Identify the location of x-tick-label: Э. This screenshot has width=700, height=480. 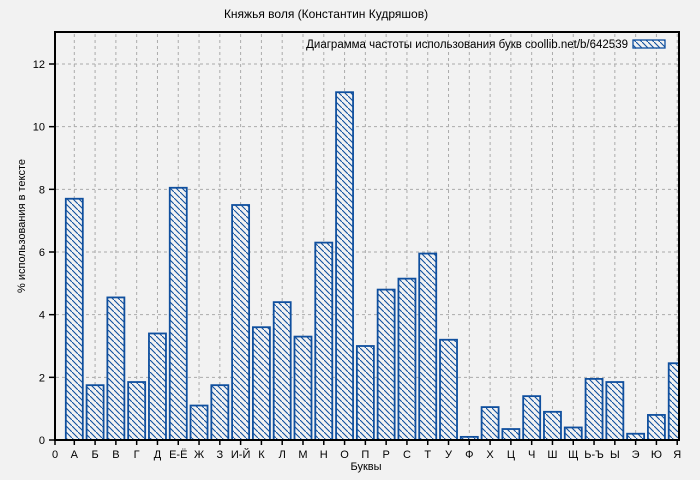
(636, 455).